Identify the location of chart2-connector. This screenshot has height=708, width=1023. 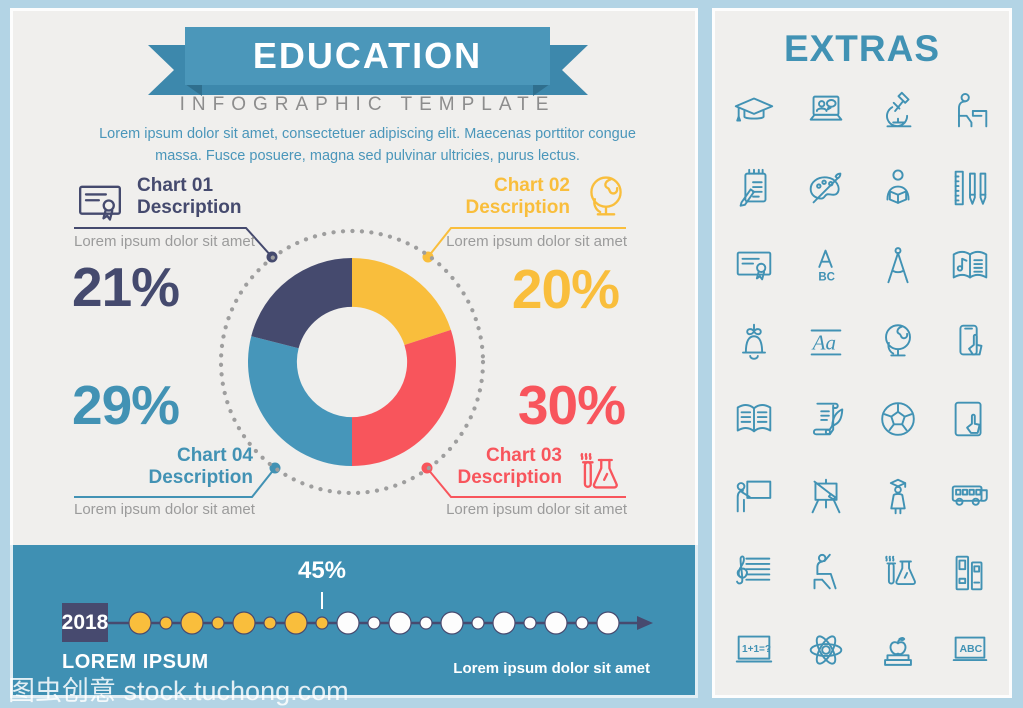
(526, 242).